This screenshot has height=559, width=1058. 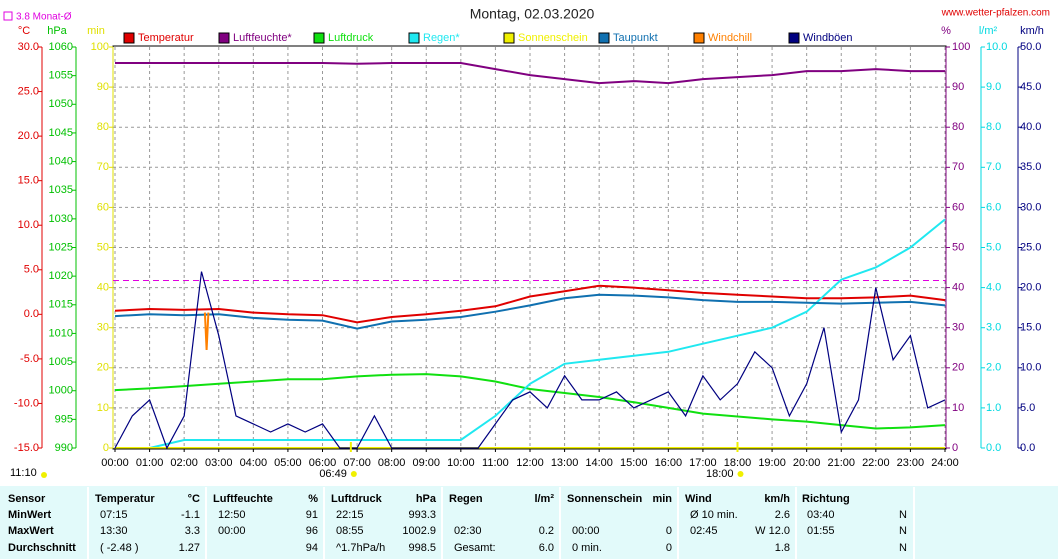 What do you see at coordinates (1030, 167) in the screenshot?
I see `y-tick-label: 35.0` at bounding box center [1030, 167].